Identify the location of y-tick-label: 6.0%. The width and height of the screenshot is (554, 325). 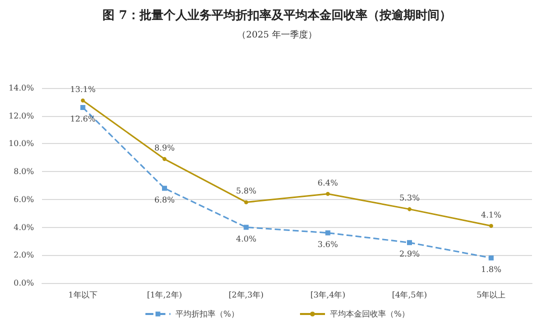
(24, 199).